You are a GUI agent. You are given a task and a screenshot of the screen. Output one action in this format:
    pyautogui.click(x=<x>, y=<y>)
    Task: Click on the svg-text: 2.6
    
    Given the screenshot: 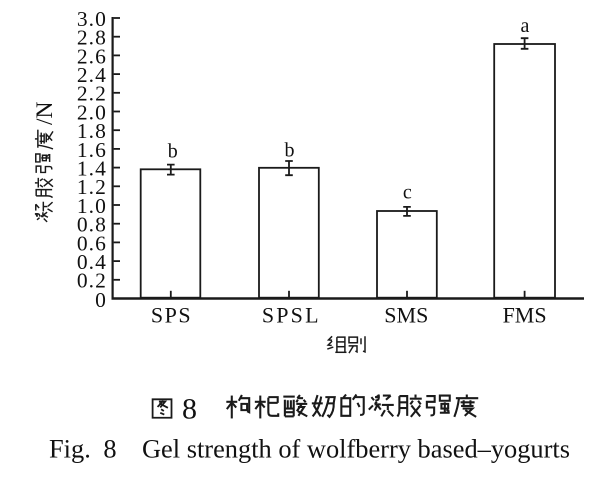 What is the action you would take?
    pyautogui.click(x=92, y=56)
    